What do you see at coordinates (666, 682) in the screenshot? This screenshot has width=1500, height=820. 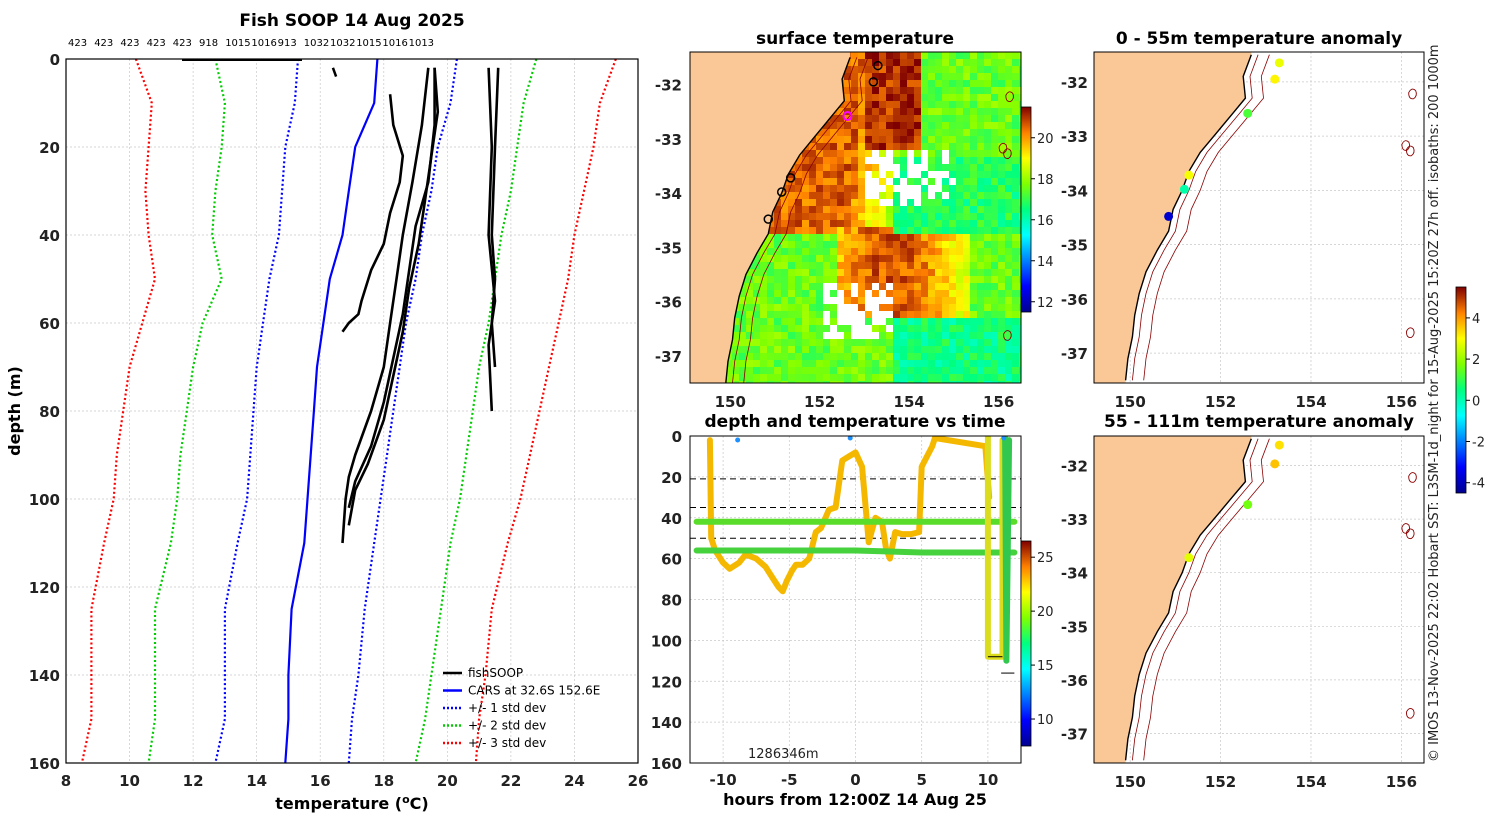 I see `time-depth-ytick-label: 120` at bounding box center [666, 682].